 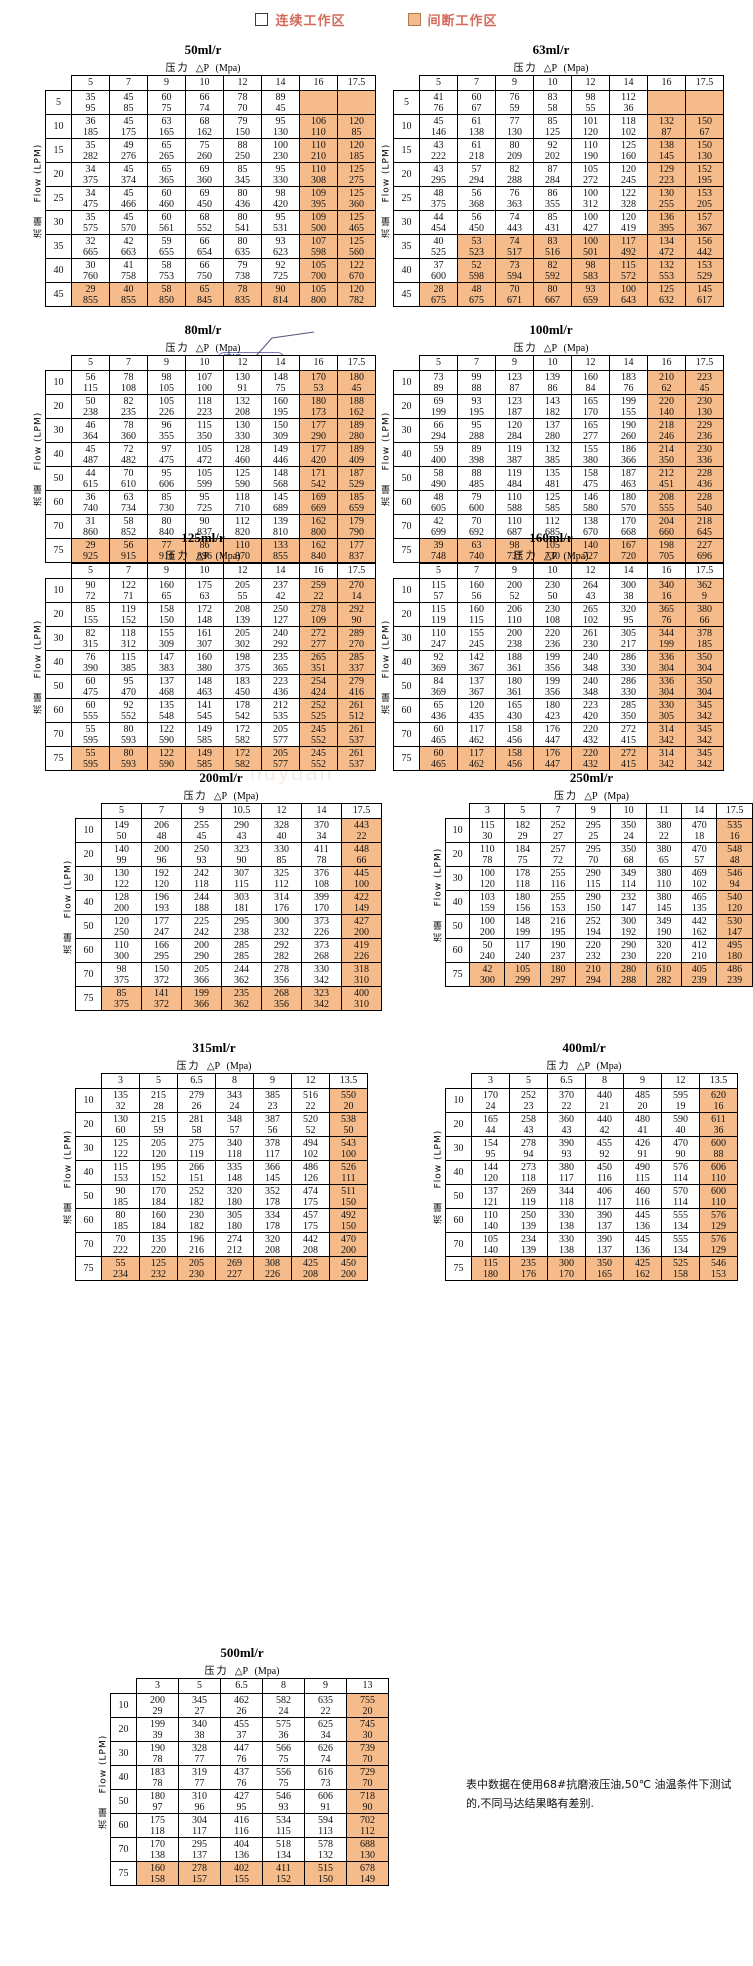 What do you see at coordinates (628, 377) in the screenshot?
I see `torque-value: 183` at bounding box center [628, 377].